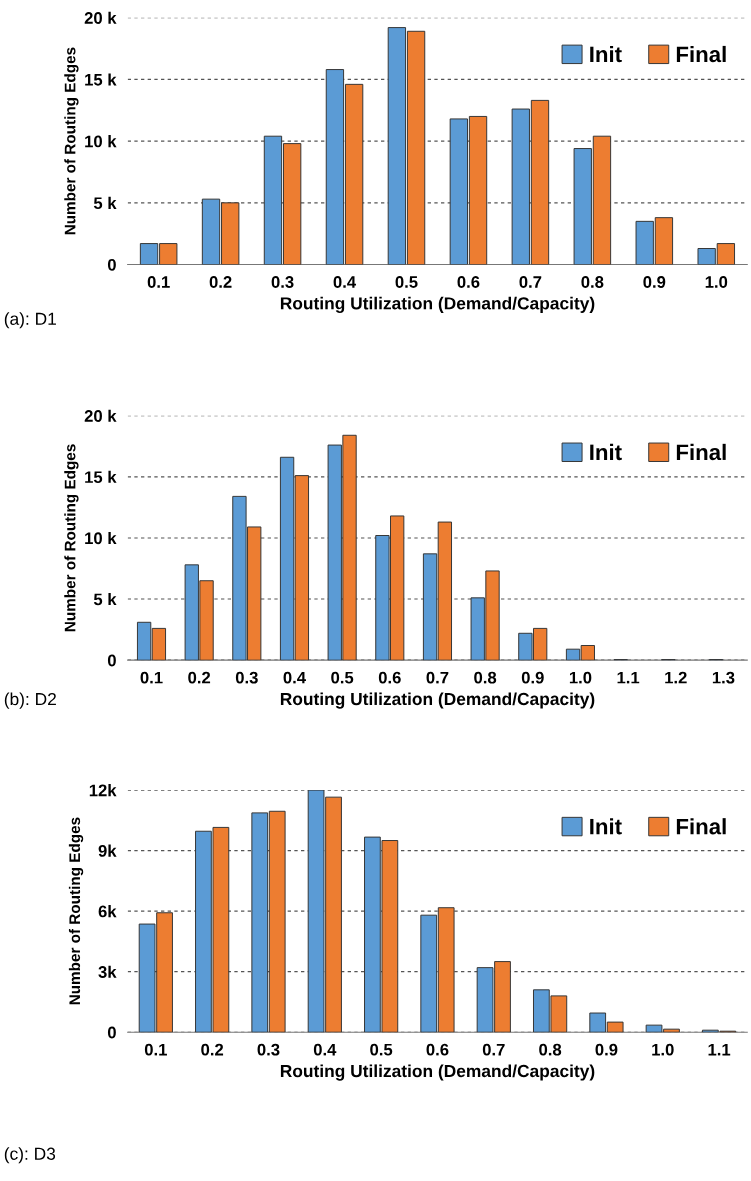 The image size is (751, 1181). I want to click on y-tick-label: 3k, so click(107, 971).